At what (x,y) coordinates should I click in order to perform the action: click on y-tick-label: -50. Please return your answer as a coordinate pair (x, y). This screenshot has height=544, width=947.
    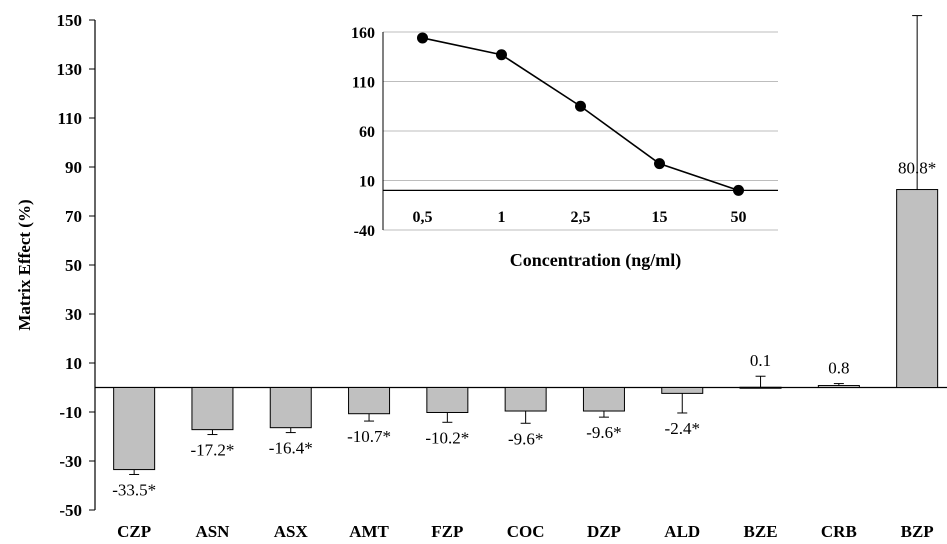
    Looking at the image, I should click on (70, 510).